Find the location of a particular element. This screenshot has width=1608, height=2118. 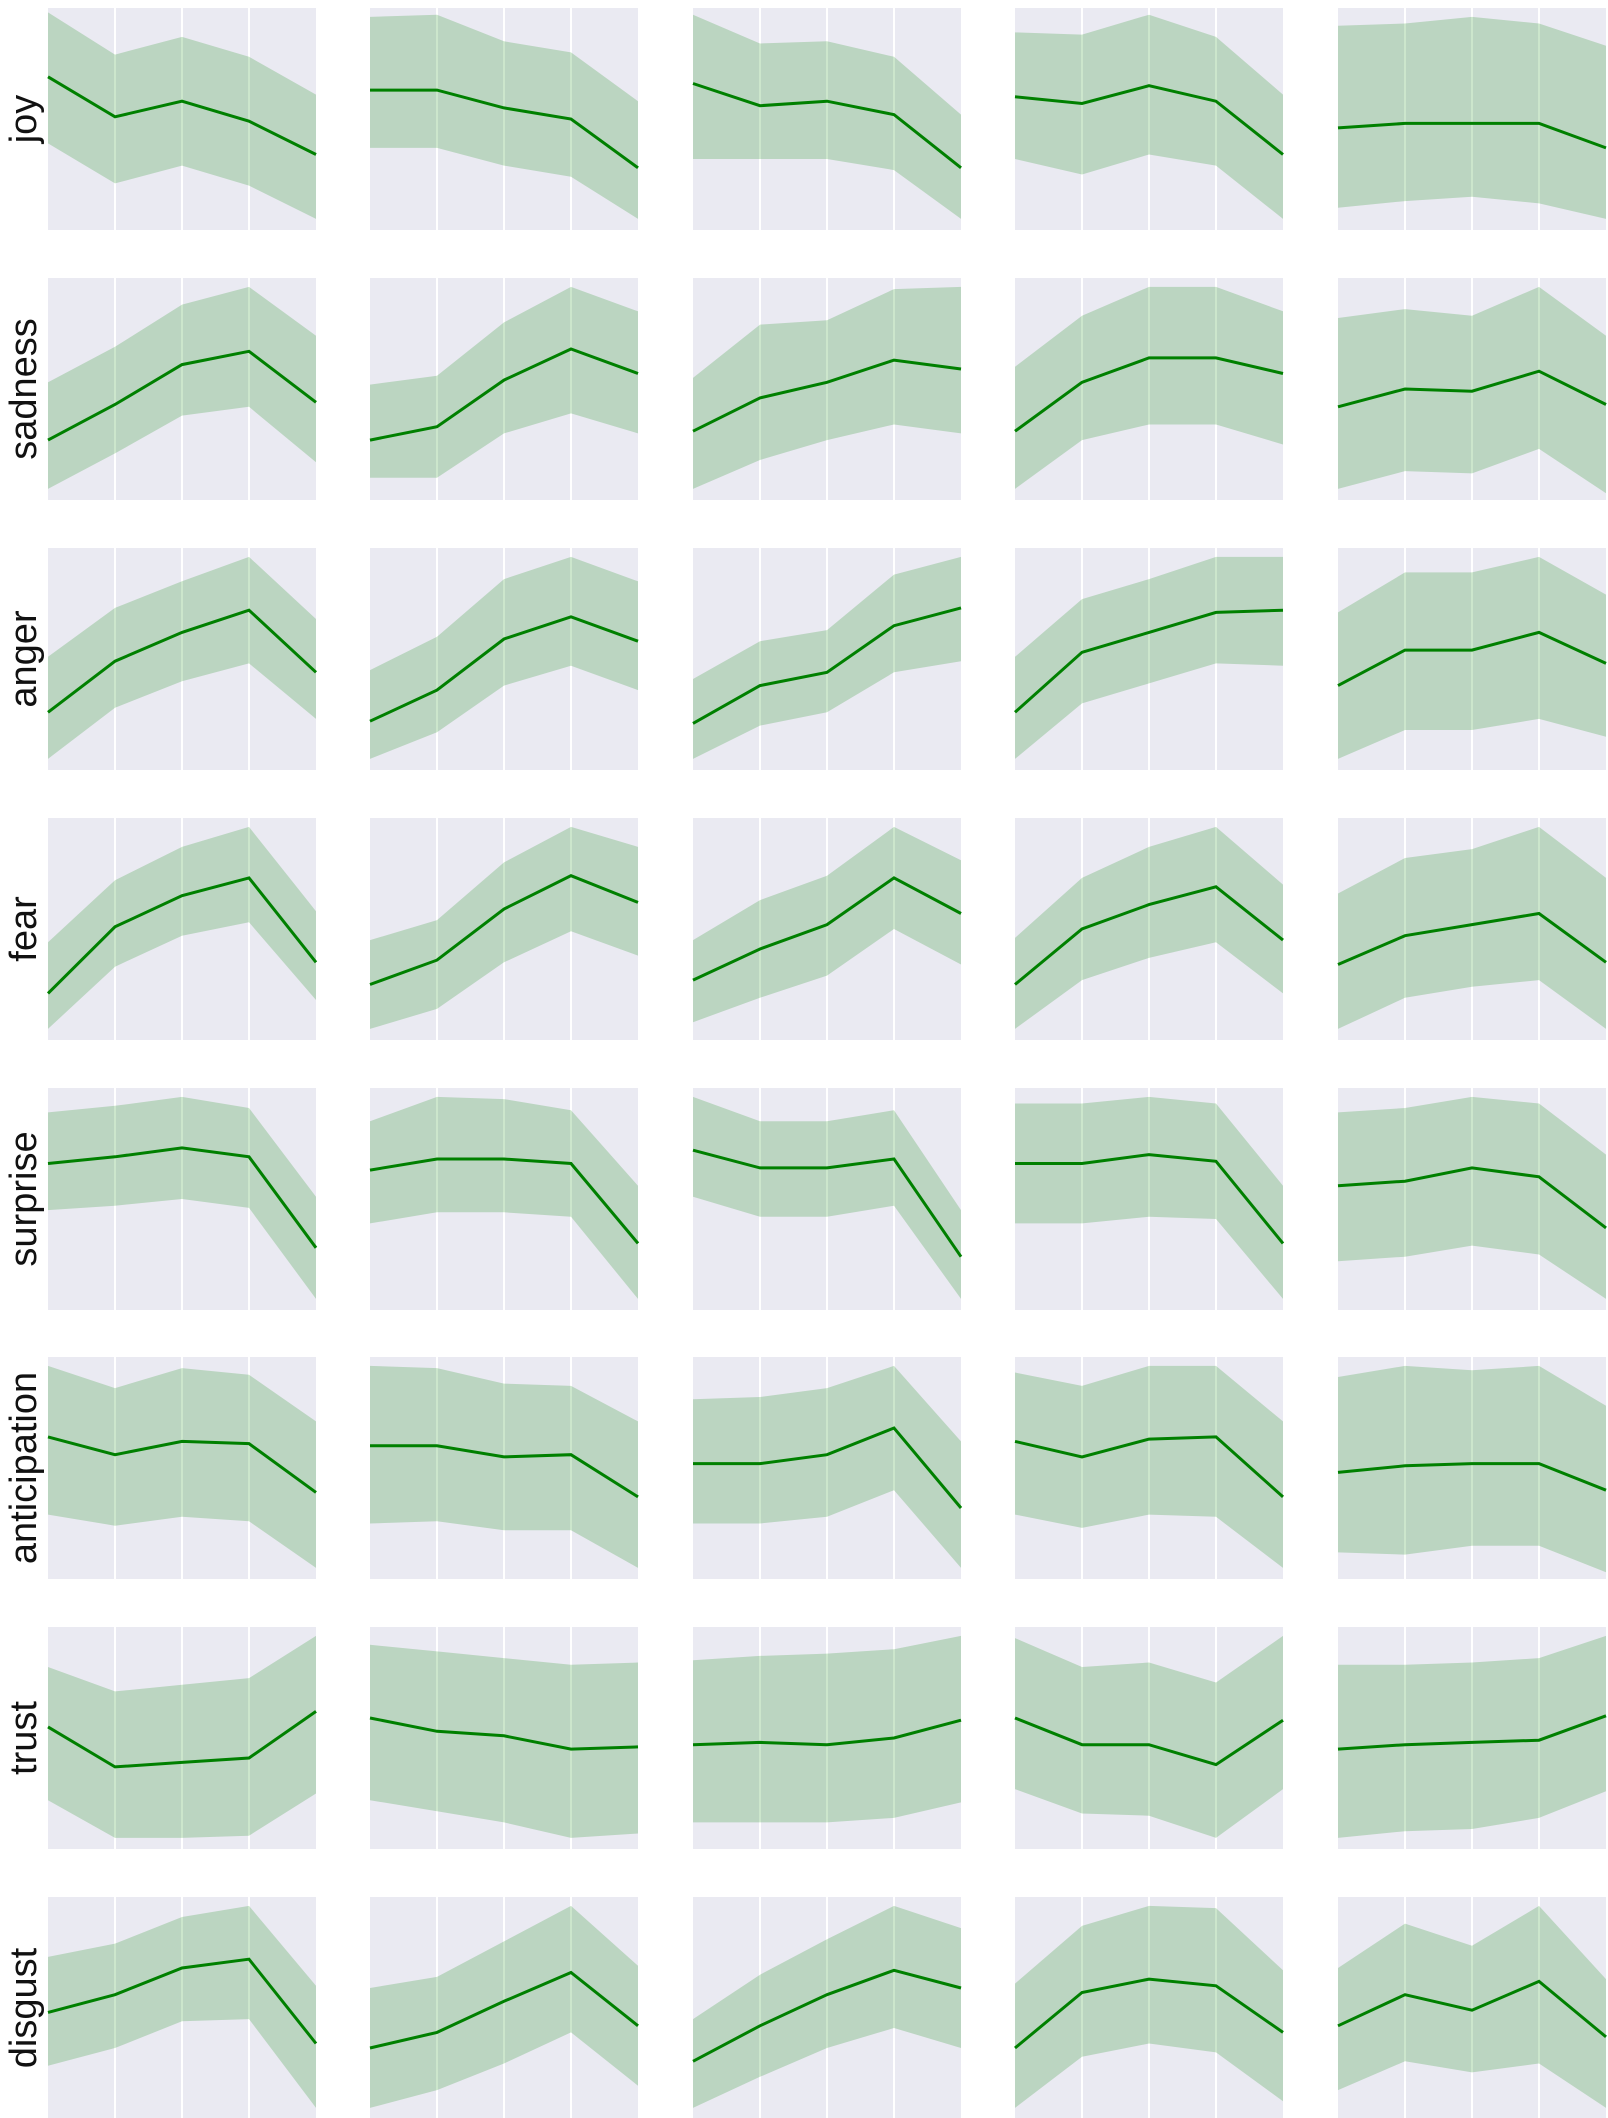

row-trust: trust is located at coordinates (805, 1738).